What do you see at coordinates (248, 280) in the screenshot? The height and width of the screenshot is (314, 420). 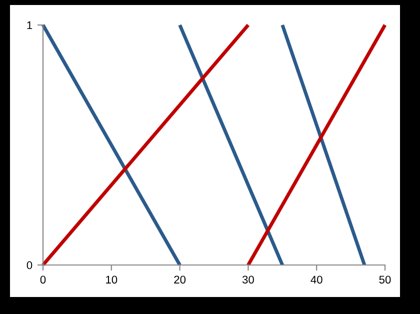 I see `x-tick-label: 30` at bounding box center [248, 280].